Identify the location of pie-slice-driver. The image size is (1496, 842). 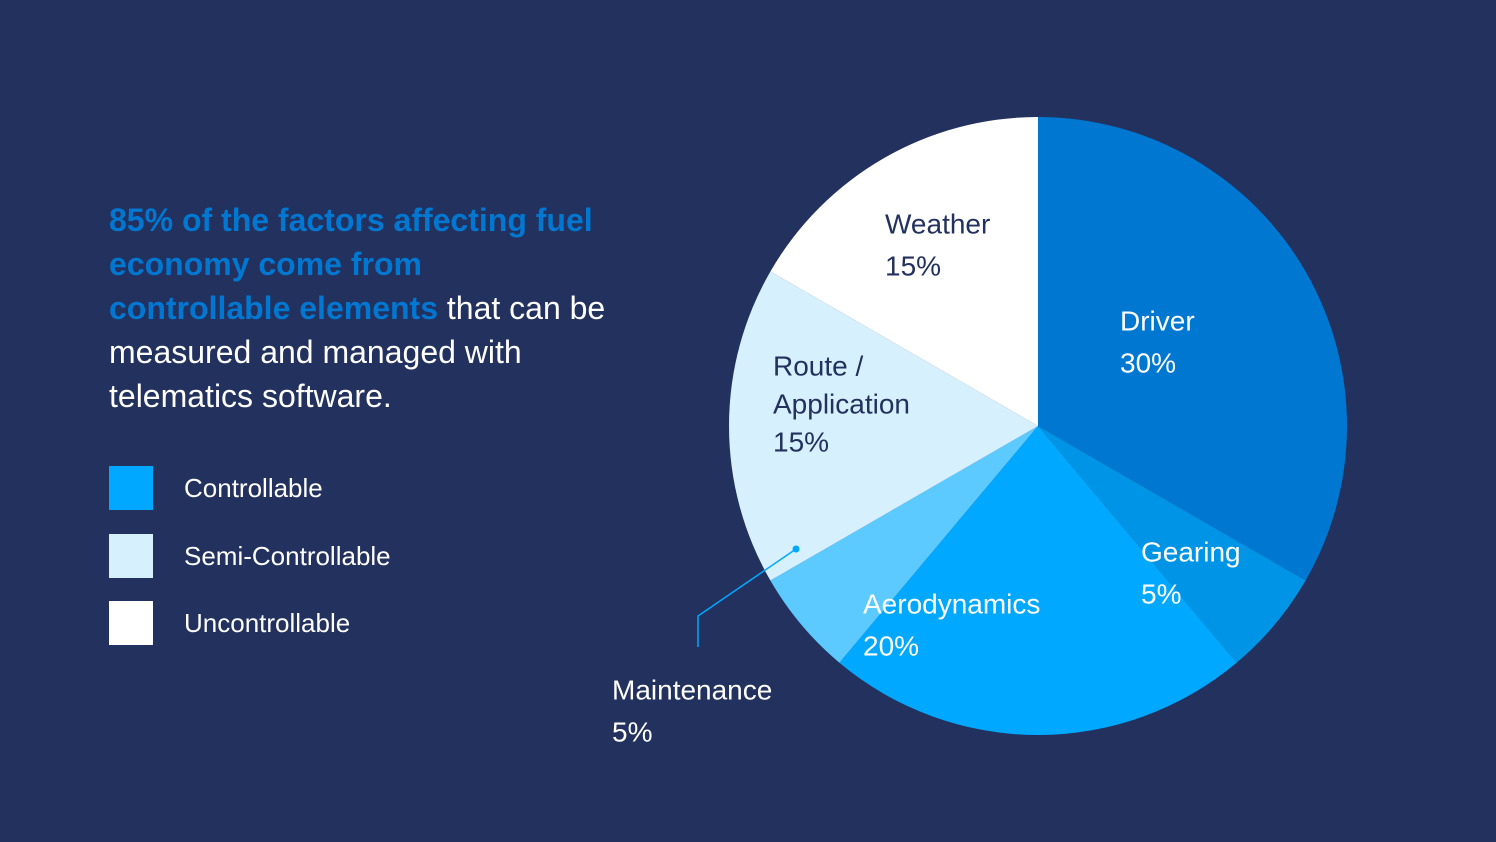
(1192, 349).